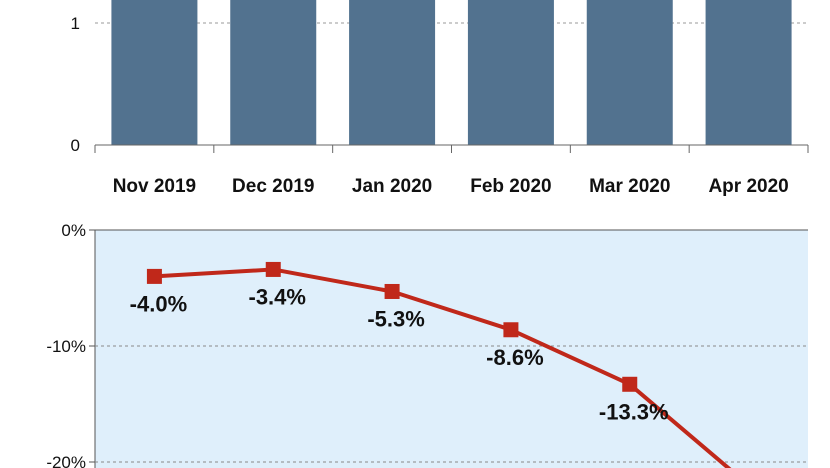  I want to click on data-label: -5.3%, so click(395, 318).